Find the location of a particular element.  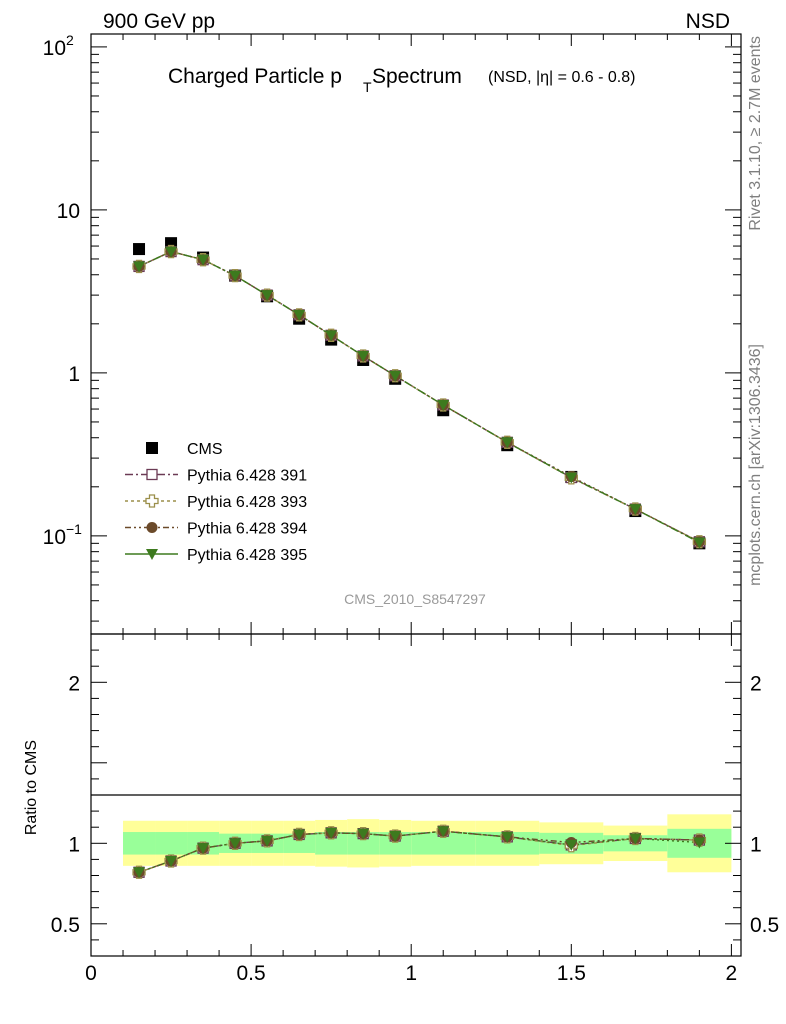

ratio-y-tick-label-right: 1 is located at coordinates (756, 844).